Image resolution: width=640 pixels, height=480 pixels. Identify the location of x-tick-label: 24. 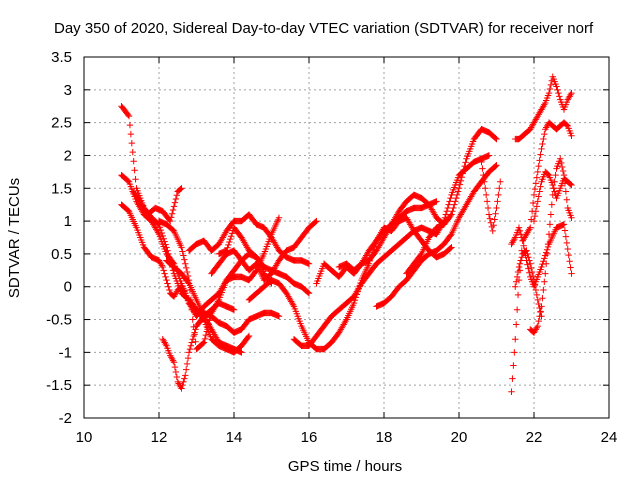
(609, 437).